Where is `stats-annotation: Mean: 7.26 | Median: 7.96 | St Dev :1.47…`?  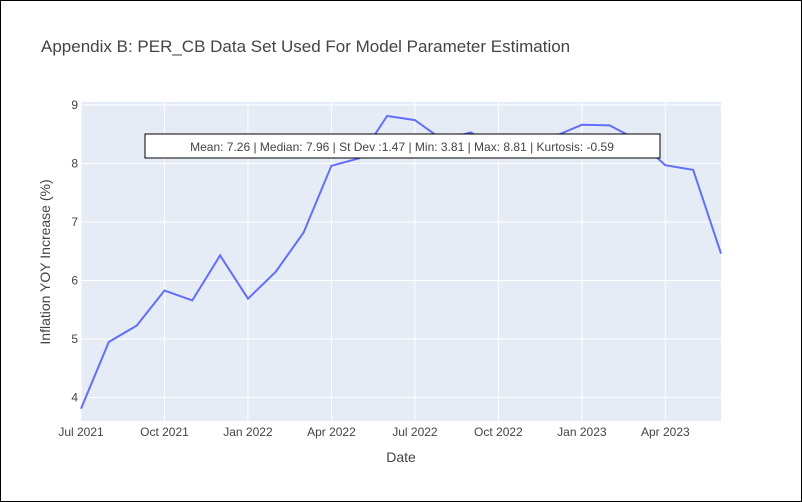
stats-annotation: Mean: 7.26 | Median: 7.96 | St Dev :1.47… is located at coordinates (402, 146).